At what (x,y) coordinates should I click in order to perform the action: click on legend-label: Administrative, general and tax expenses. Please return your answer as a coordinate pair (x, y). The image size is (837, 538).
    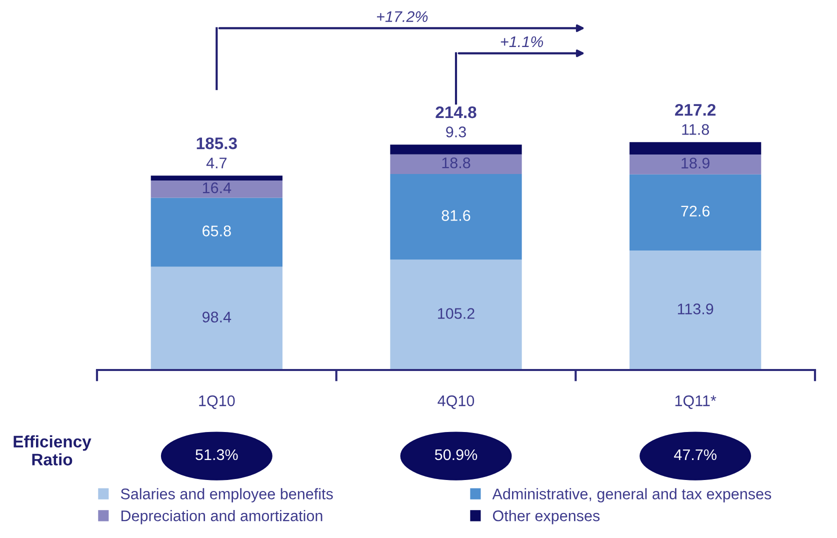
    Looking at the image, I should click on (632, 495).